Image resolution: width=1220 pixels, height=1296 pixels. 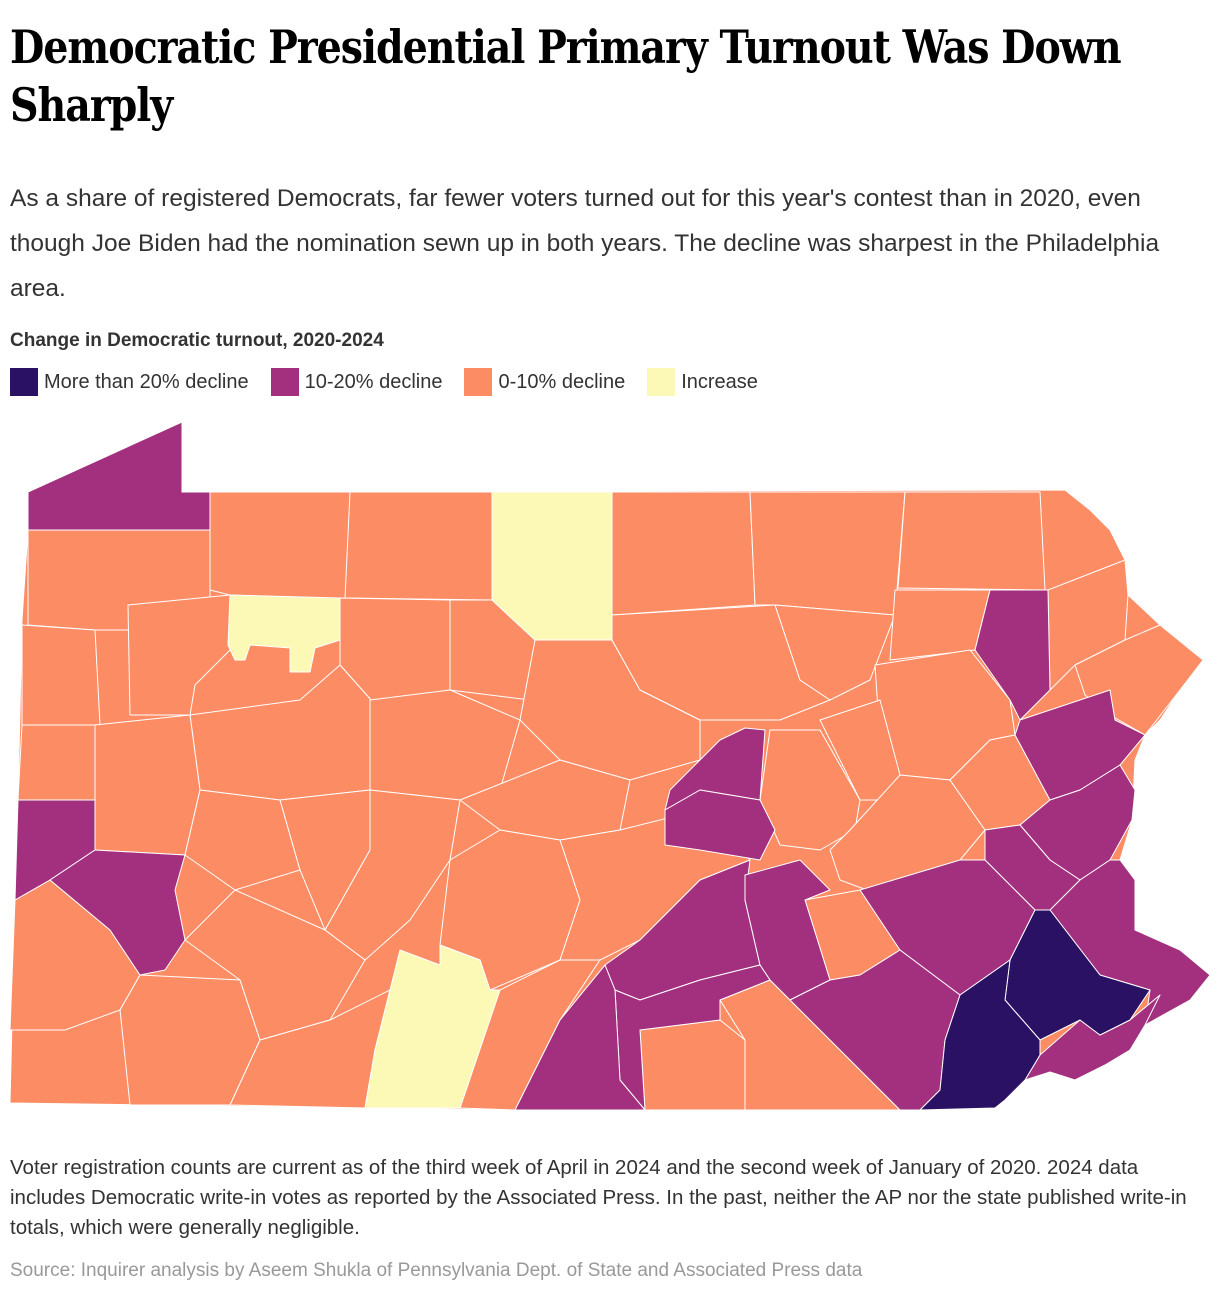 I want to click on county-franklin, so click(x=580, y=1037).